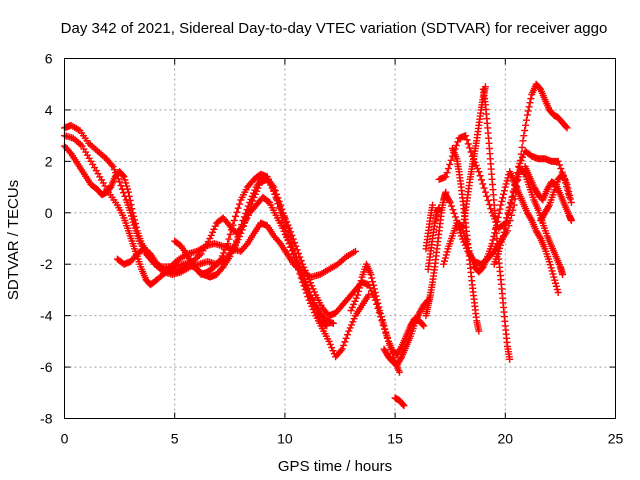  I want to click on x-tick-label: 10, so click(285, 439).